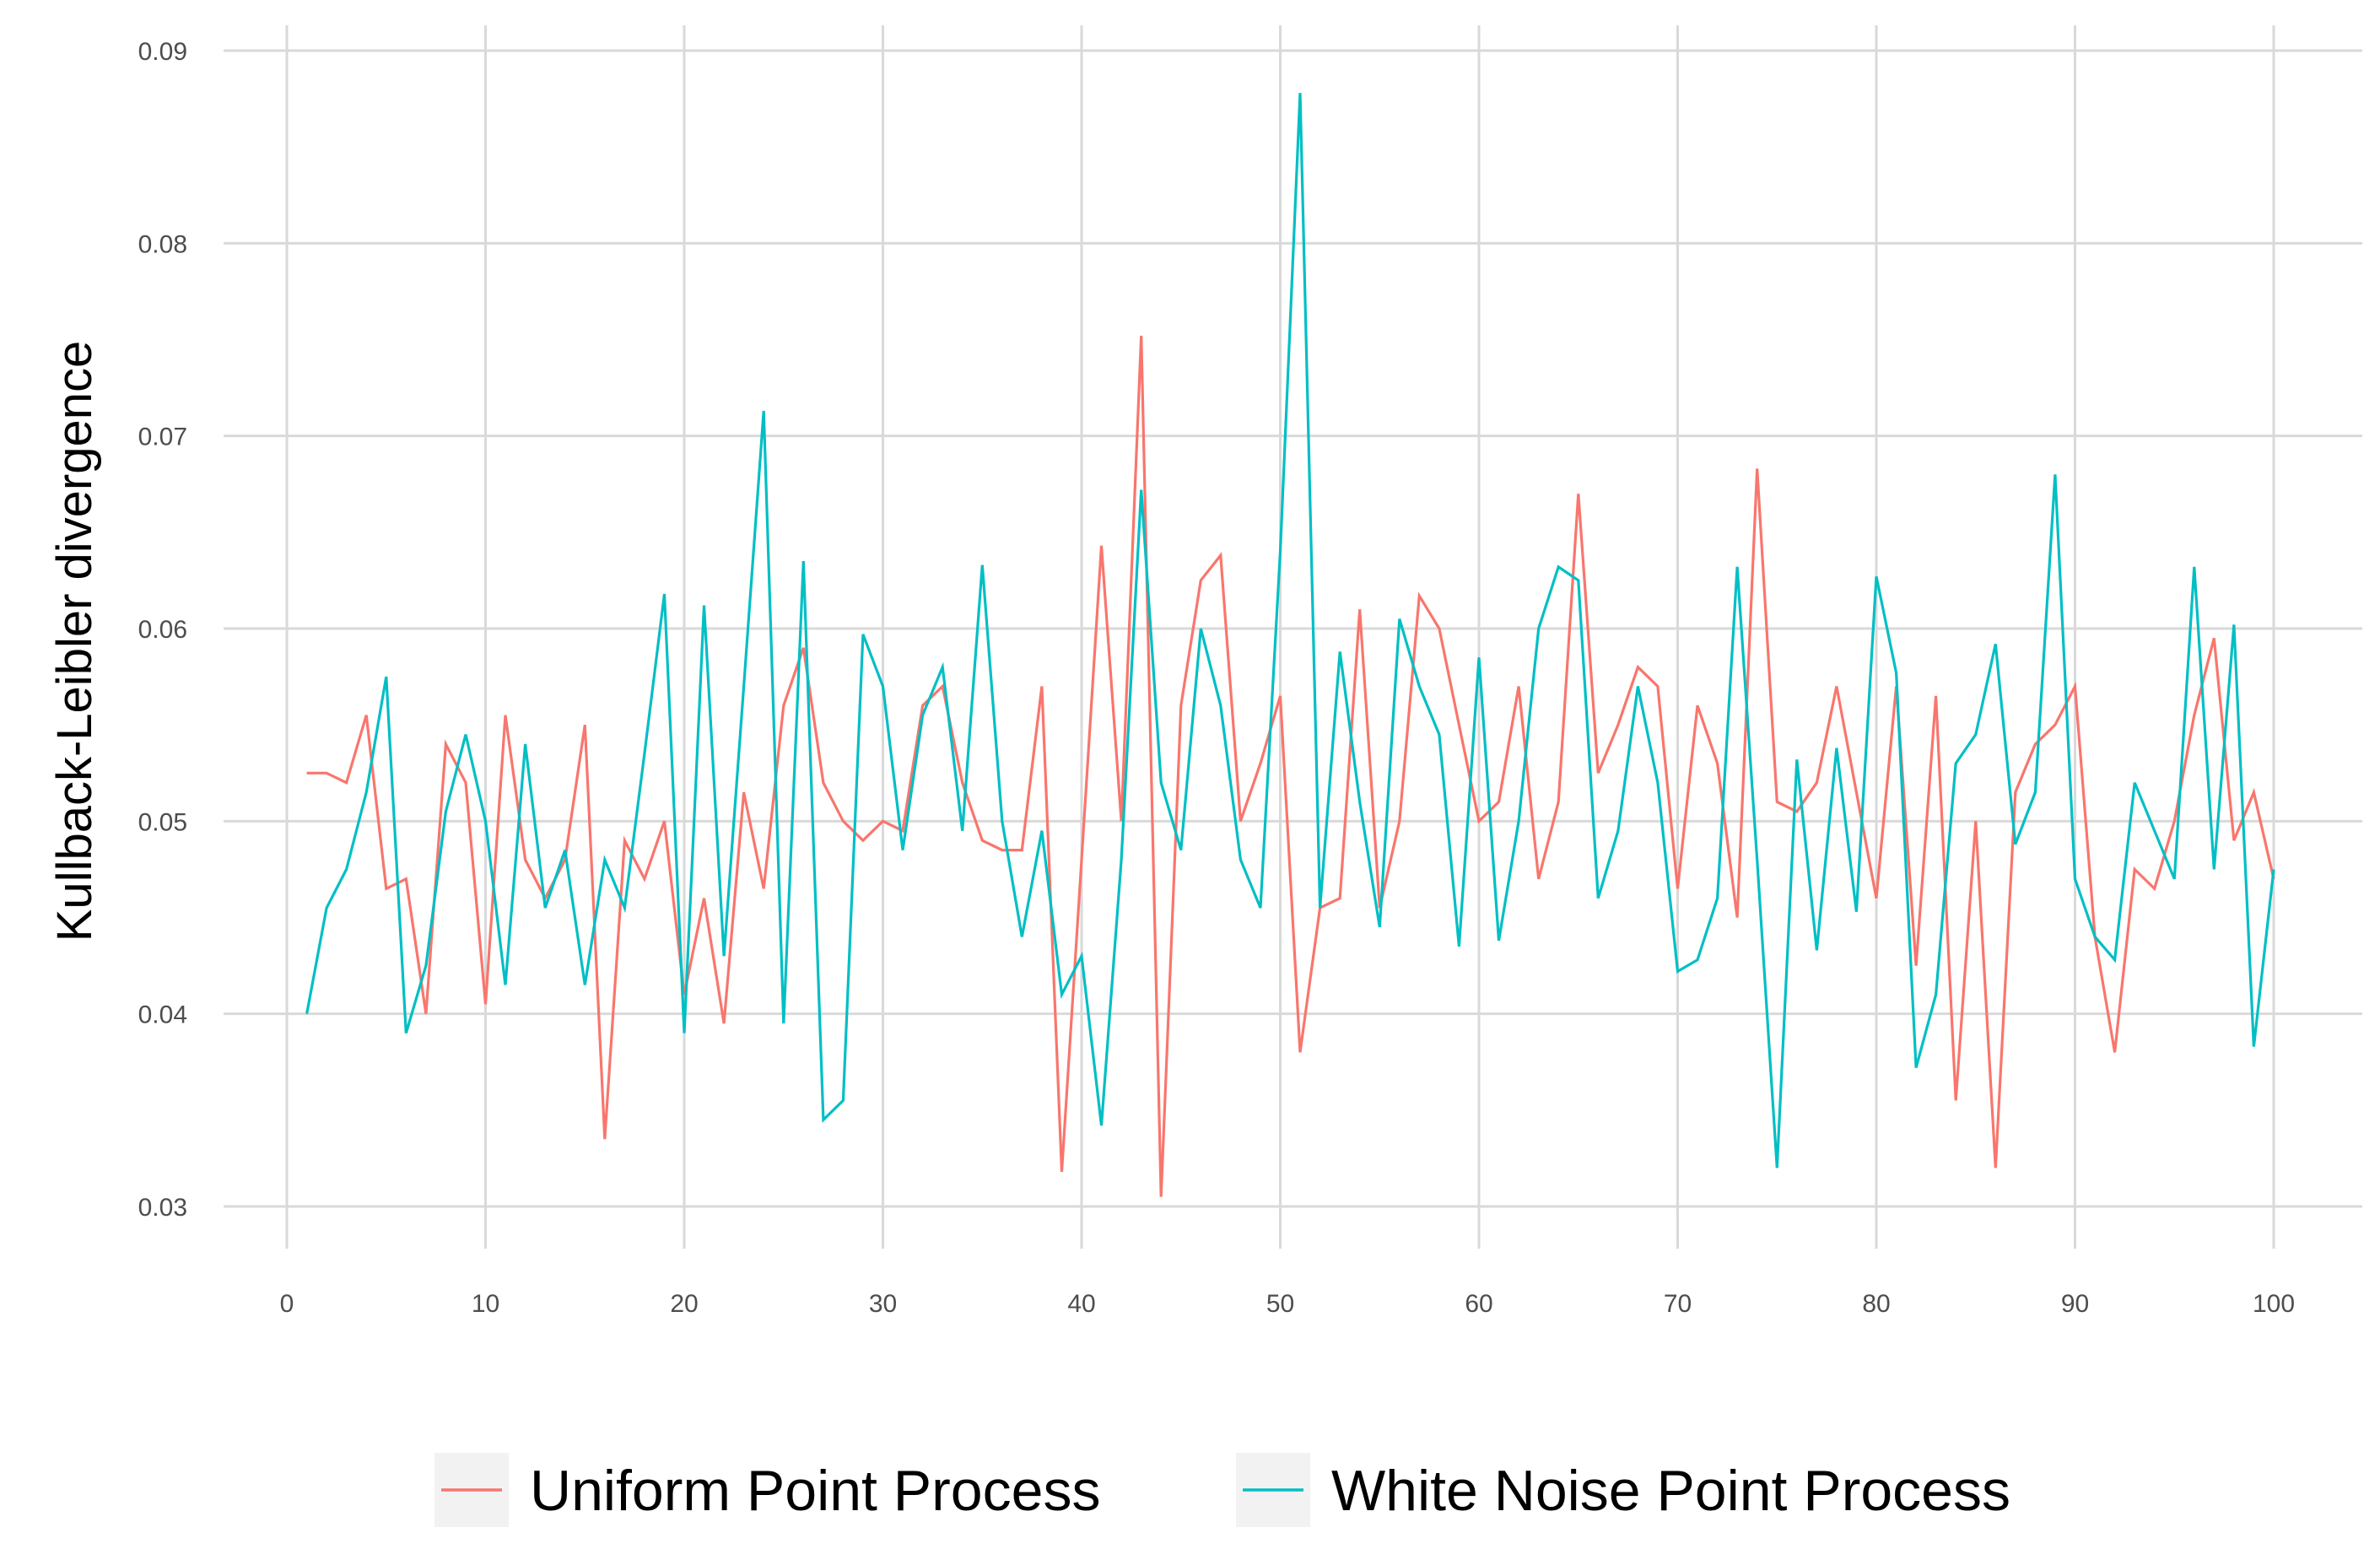 This screenshot has height=1549, width=2380. Describe the element at coordinates (1280, 1304) in the screenshot. I see `x-tick-label: 50` at that location.